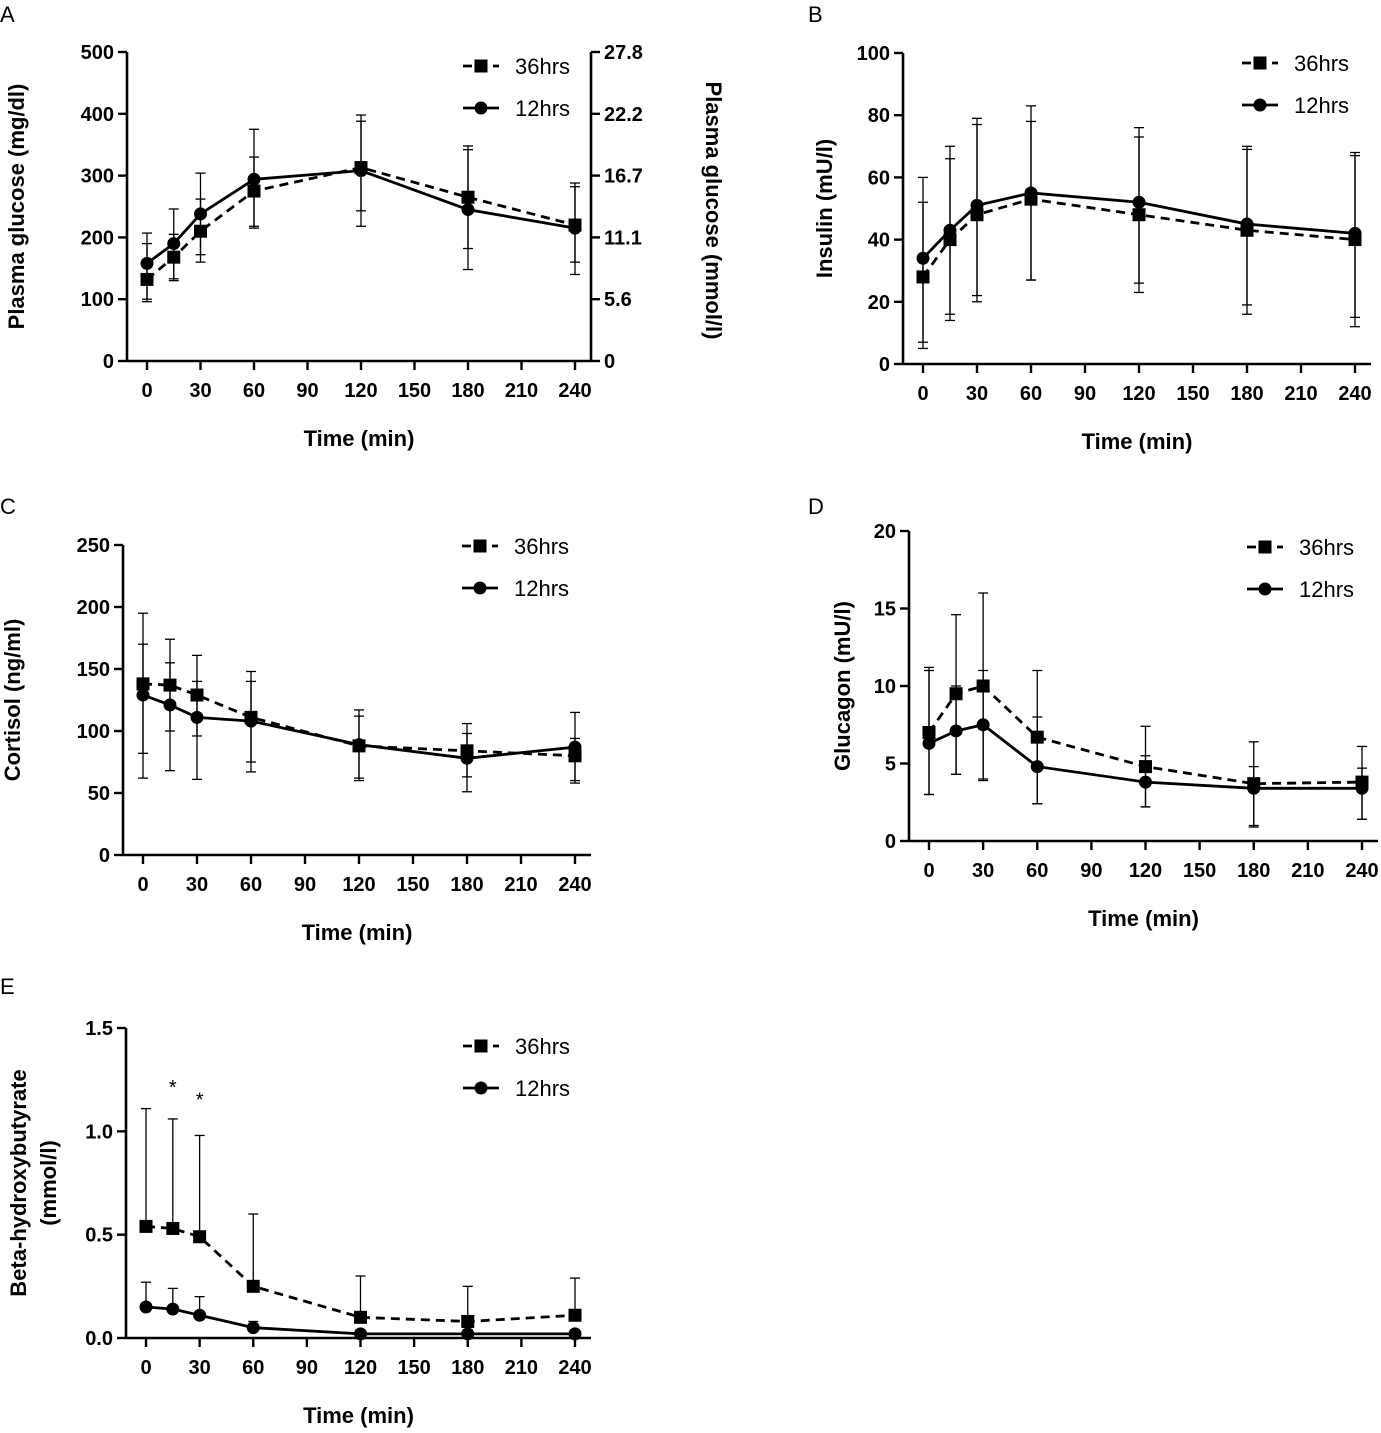 This screenshot has width=1381, height=1433. I want to click on y-tick-label: 15, so click(885, 610).